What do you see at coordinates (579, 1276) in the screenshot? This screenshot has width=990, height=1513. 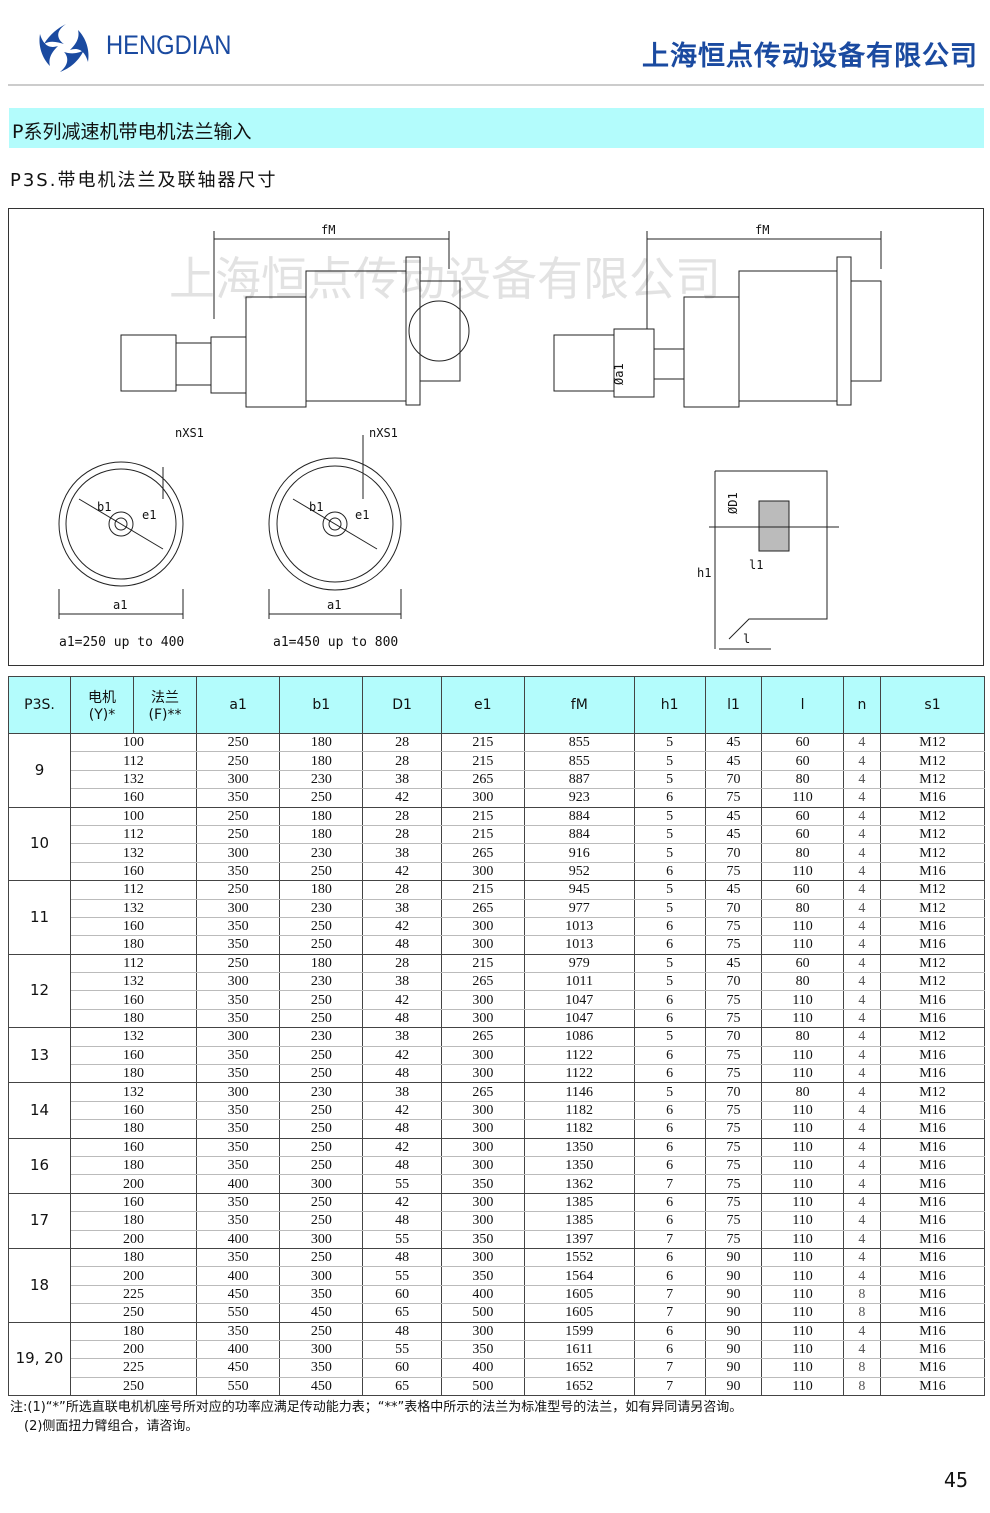 I see `table-cell: 1564` at bounding box center [579, 1276].